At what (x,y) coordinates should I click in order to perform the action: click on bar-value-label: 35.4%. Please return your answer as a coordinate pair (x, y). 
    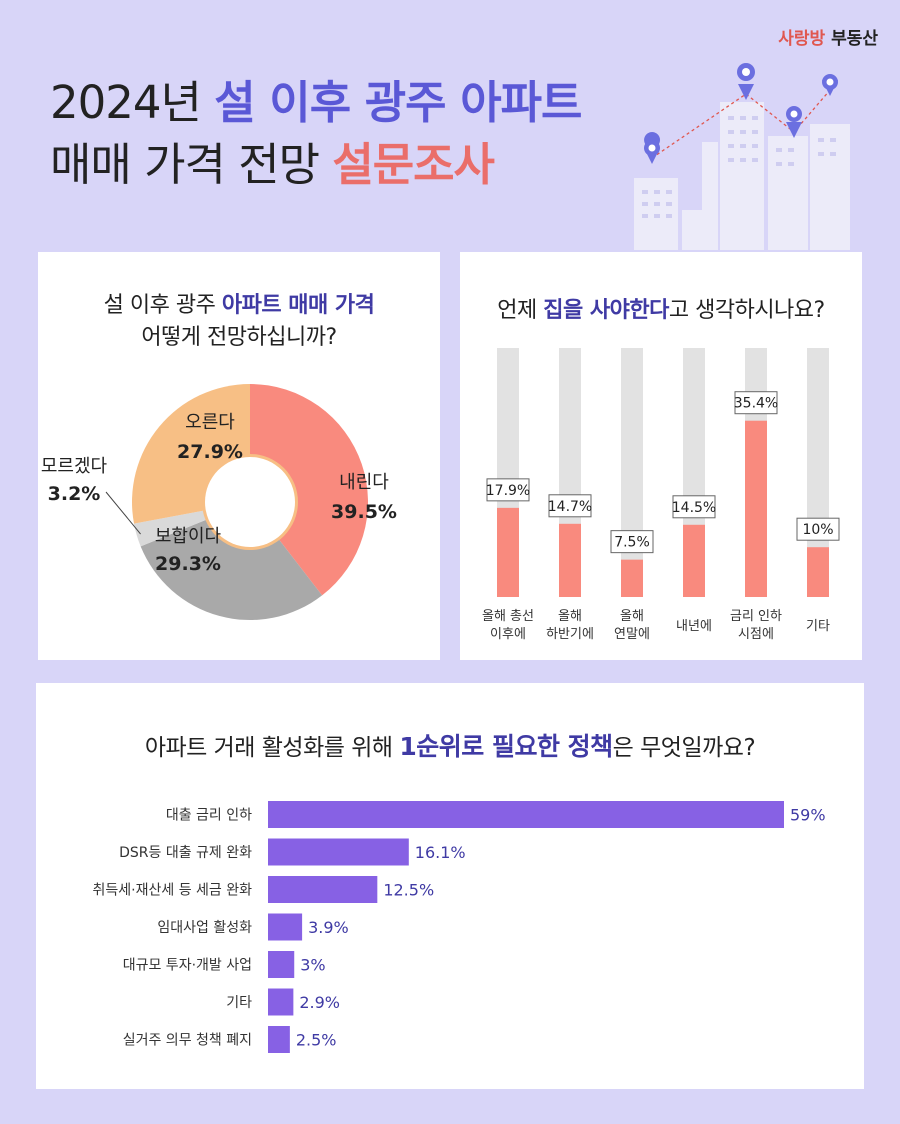
    Looking at the image, I should click on (756, 404).